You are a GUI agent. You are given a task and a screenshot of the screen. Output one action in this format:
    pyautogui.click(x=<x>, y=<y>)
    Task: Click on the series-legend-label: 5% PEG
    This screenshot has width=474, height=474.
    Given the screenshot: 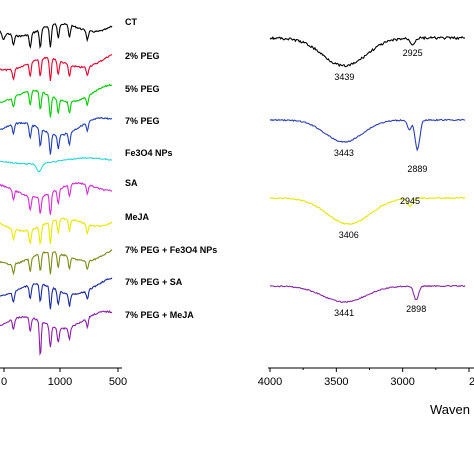 What is the action you would take?
    pyautogui.click(x=142, y=89)
    